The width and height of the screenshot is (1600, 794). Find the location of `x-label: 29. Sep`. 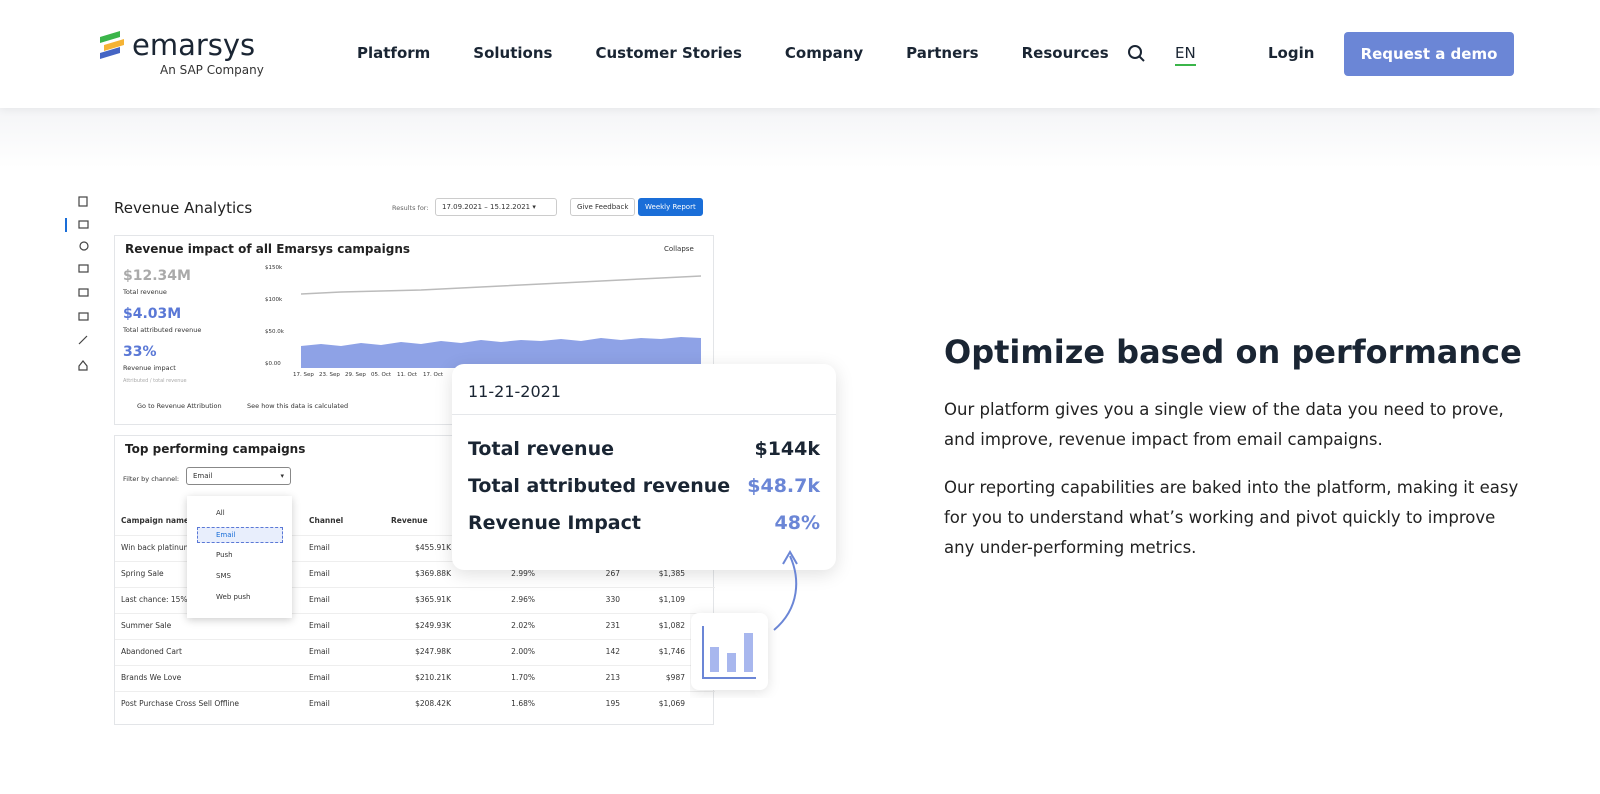

x-label: 29. Sep is located at coordinates (355, 375).